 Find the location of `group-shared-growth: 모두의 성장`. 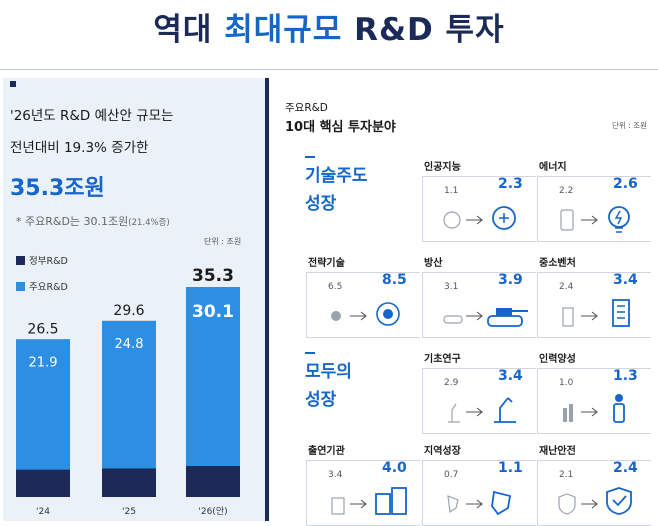

group-shared-growth: 모두의 성장 is located at coordinates (328, 383).